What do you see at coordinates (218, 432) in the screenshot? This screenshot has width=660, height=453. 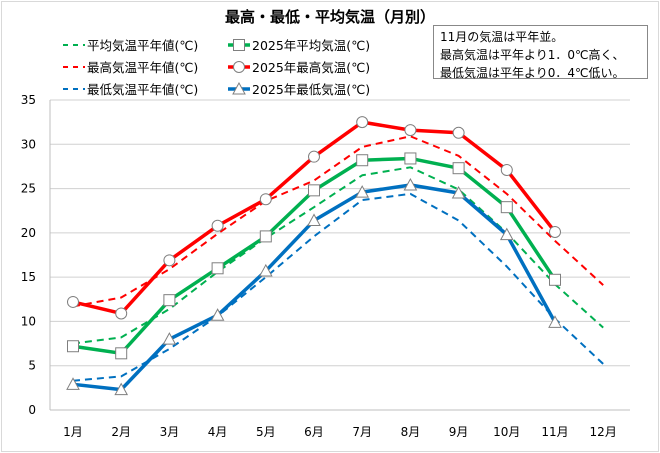 I see `x-tick-label: 4月` at bounding box center [218, 432].